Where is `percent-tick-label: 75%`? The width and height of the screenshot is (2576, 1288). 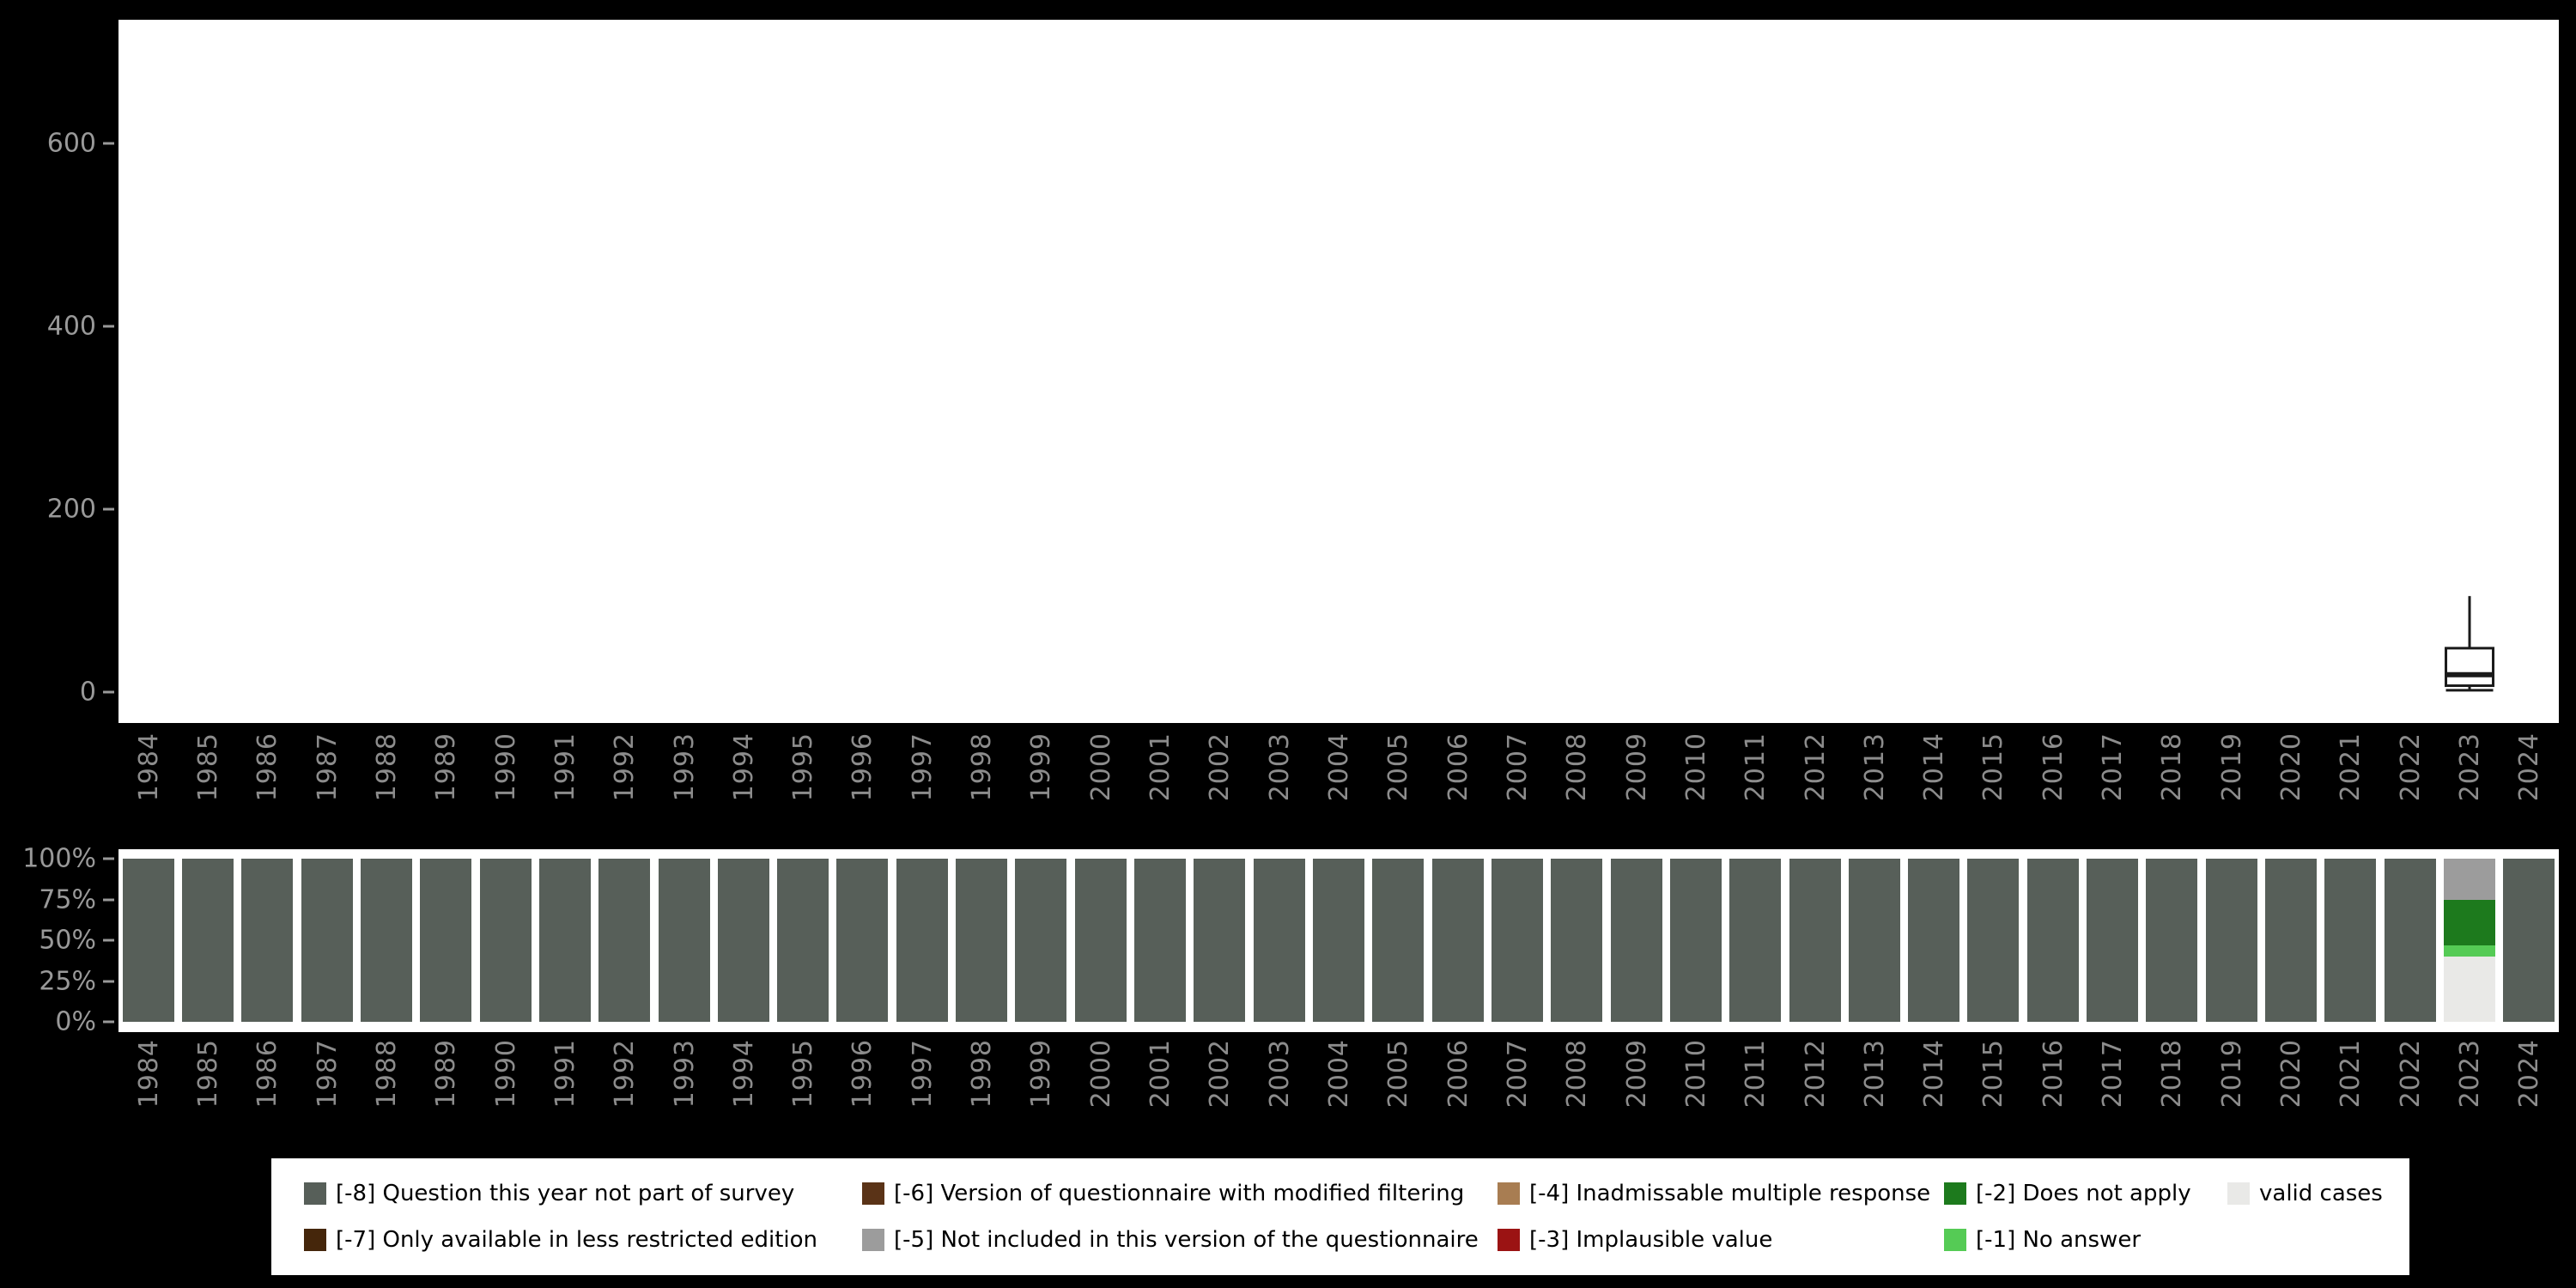 percent-tick-label: 75% is located at coordinates (67, 899).